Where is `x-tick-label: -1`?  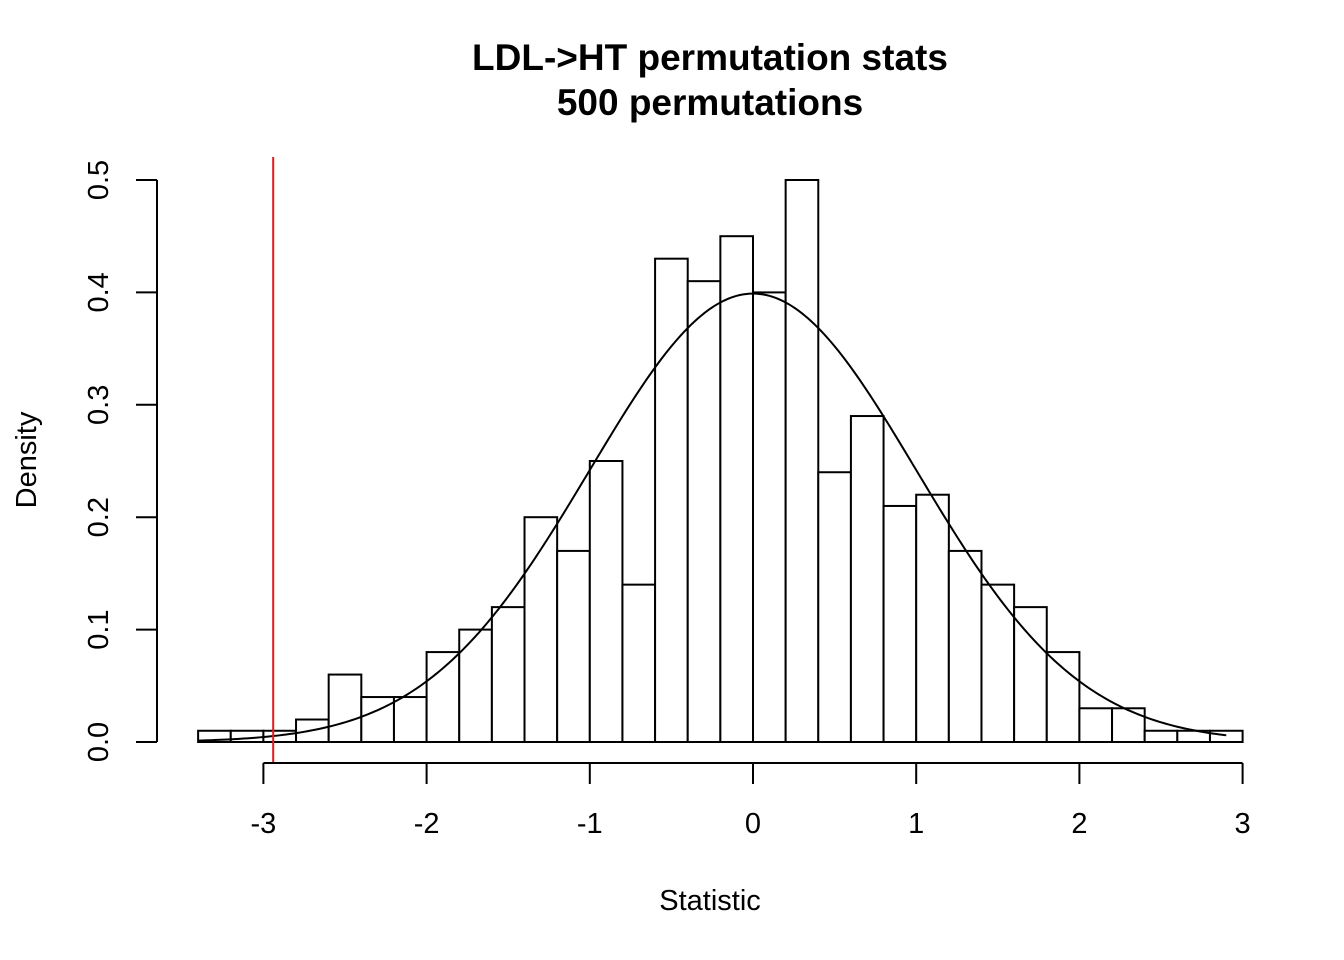 x-tick-label: -1 is located at coordinates (590, 824).